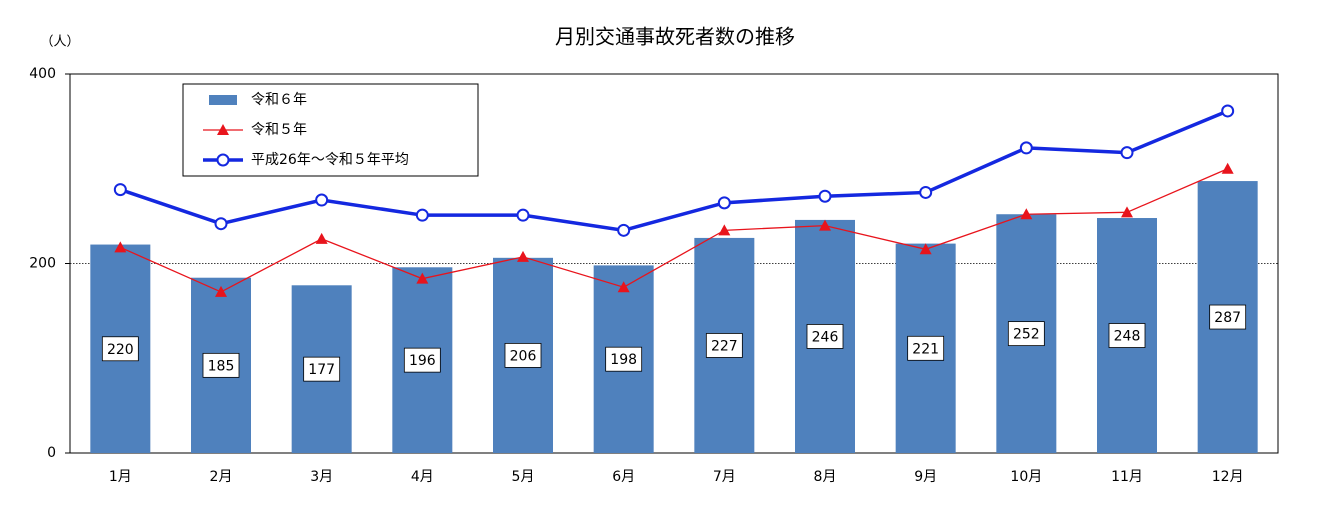 The width and height of the screenshot is (1330, 505). I want to click on data-label: 252, so click(1026, 335).